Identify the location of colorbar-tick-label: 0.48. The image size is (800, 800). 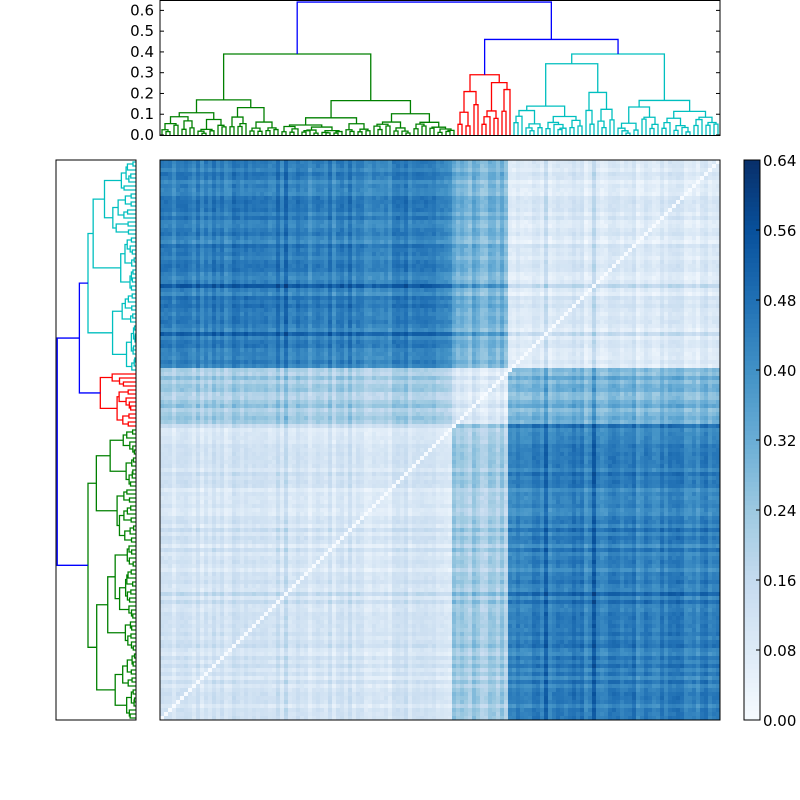
(779, 301).